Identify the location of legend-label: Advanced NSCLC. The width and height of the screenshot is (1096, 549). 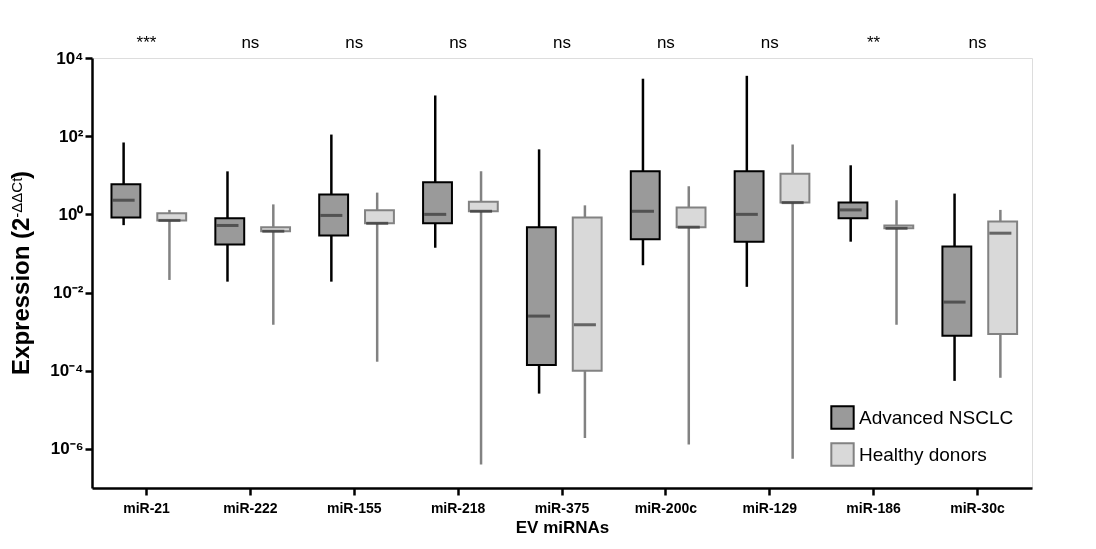
(936, 417).